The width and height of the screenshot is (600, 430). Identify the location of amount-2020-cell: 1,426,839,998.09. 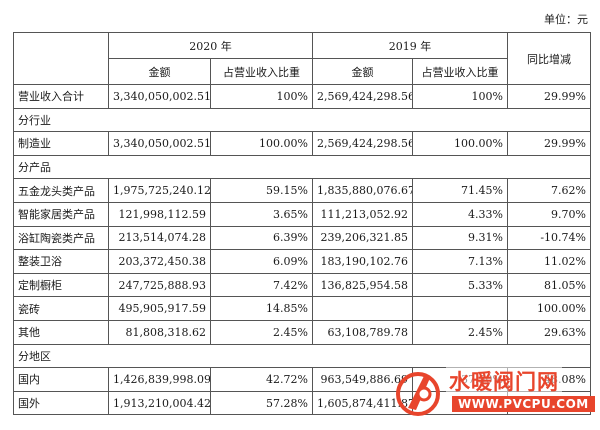
(159, 379).